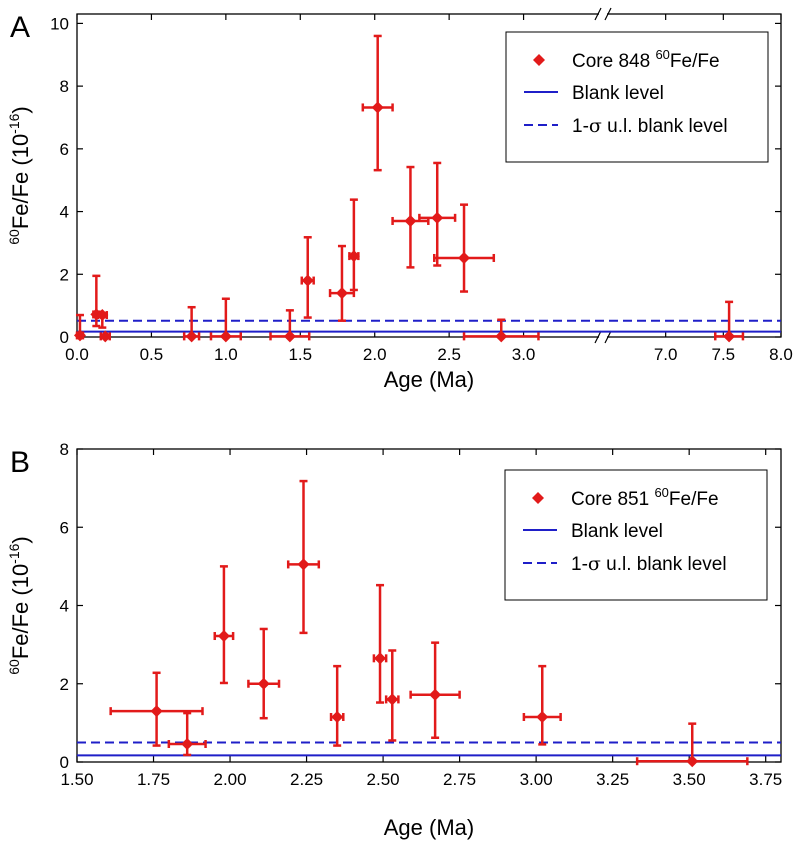 The width and height of the screenshot is (796, 845). What do you see at coordinates (666, 354) in the screenshot?
I see `panel-a-xtick-label: 7.0` at bounding box center [666, 354].